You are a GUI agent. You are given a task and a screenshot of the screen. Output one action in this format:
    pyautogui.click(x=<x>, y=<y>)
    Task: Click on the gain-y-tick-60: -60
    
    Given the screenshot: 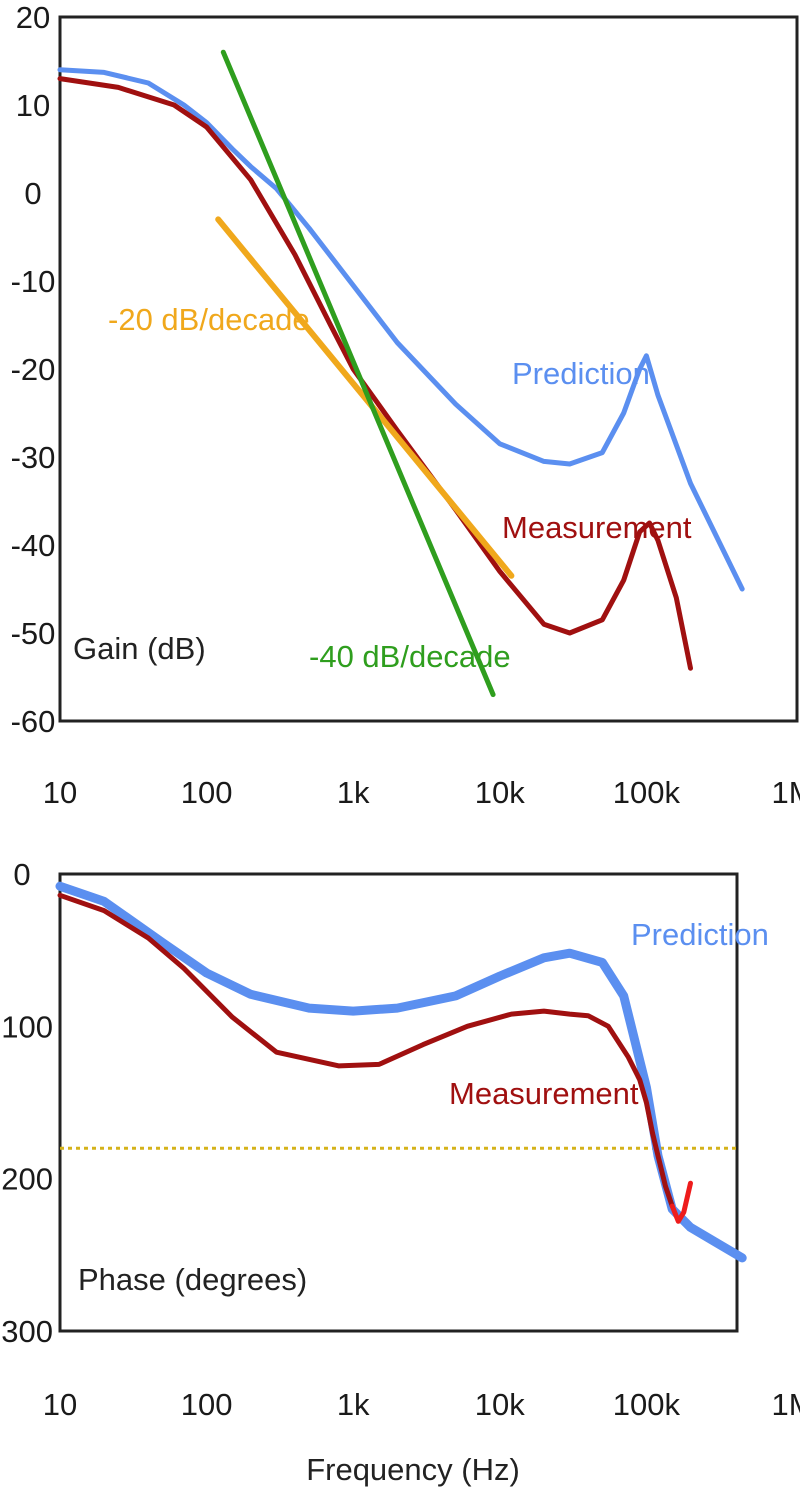 What is the action you would take?
    pyautogui.click(x=33, y=721)
    